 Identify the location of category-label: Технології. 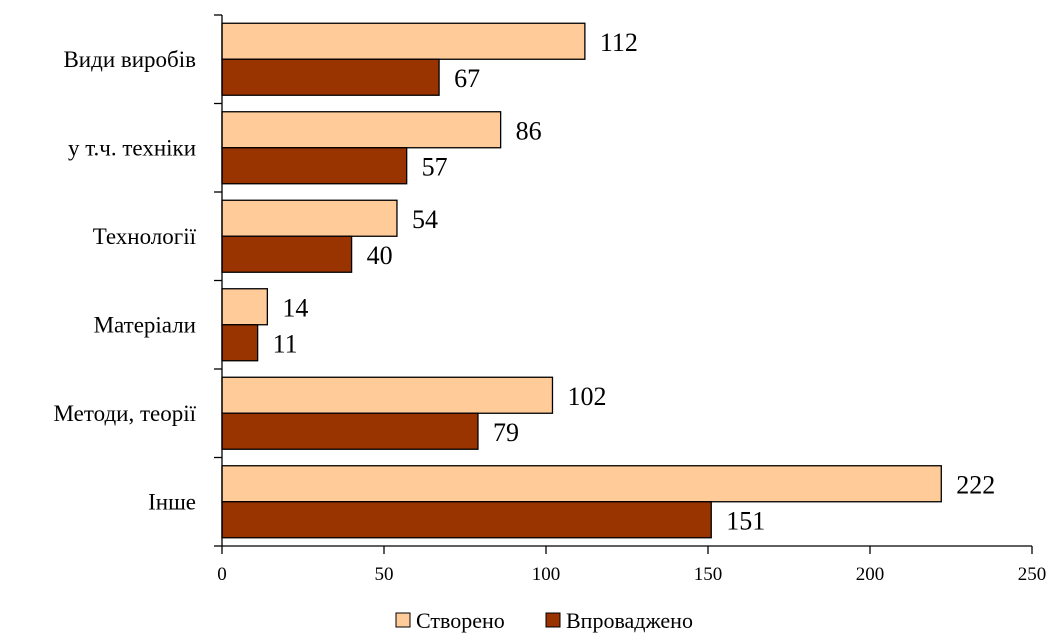
(145, 236).